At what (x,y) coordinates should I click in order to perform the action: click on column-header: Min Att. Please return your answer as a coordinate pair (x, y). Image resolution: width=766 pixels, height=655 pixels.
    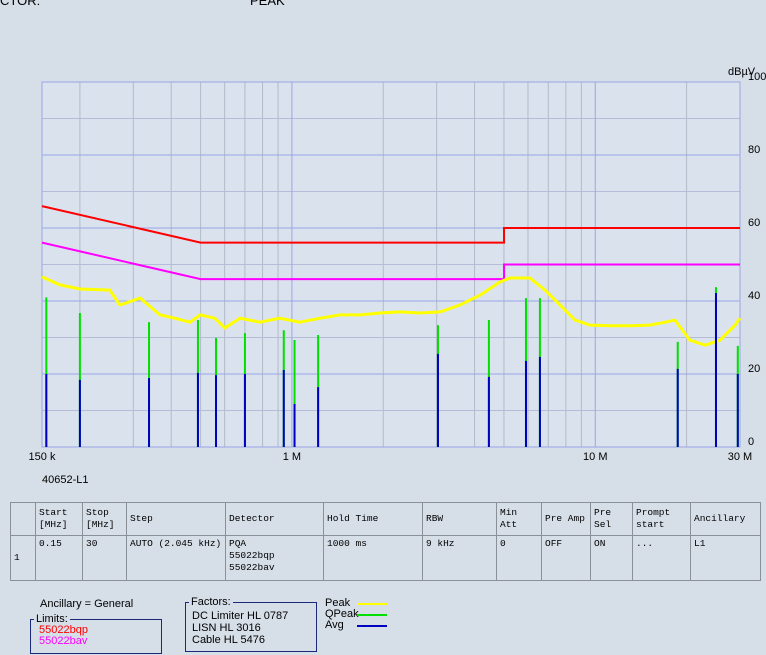
    Looking at the image, I should click on (519, 519).